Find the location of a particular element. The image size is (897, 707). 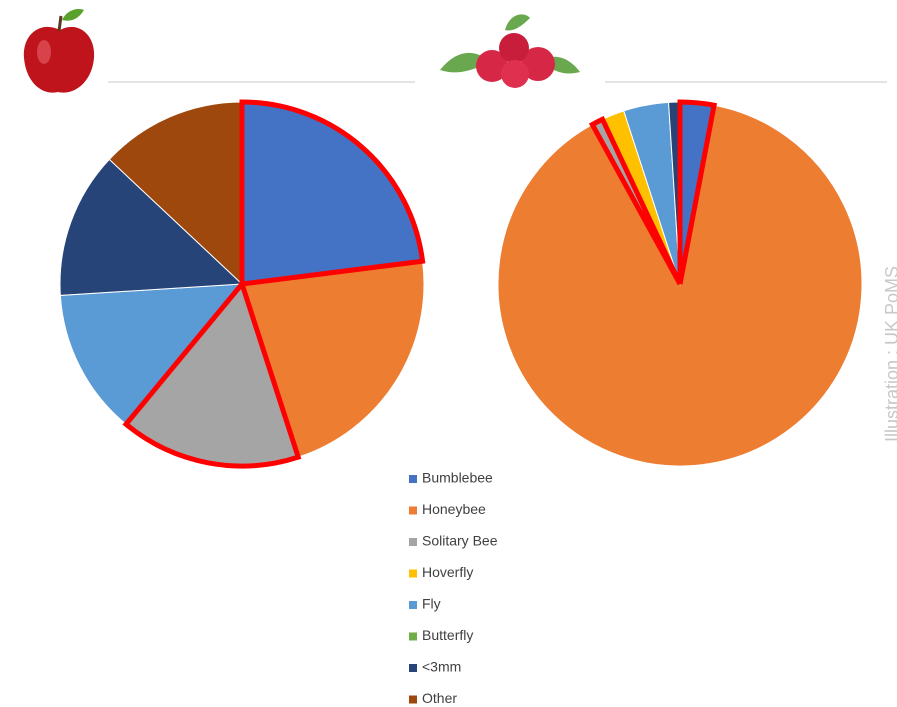

legend-label: Solitary Bee is located at coordinates (460, 541).